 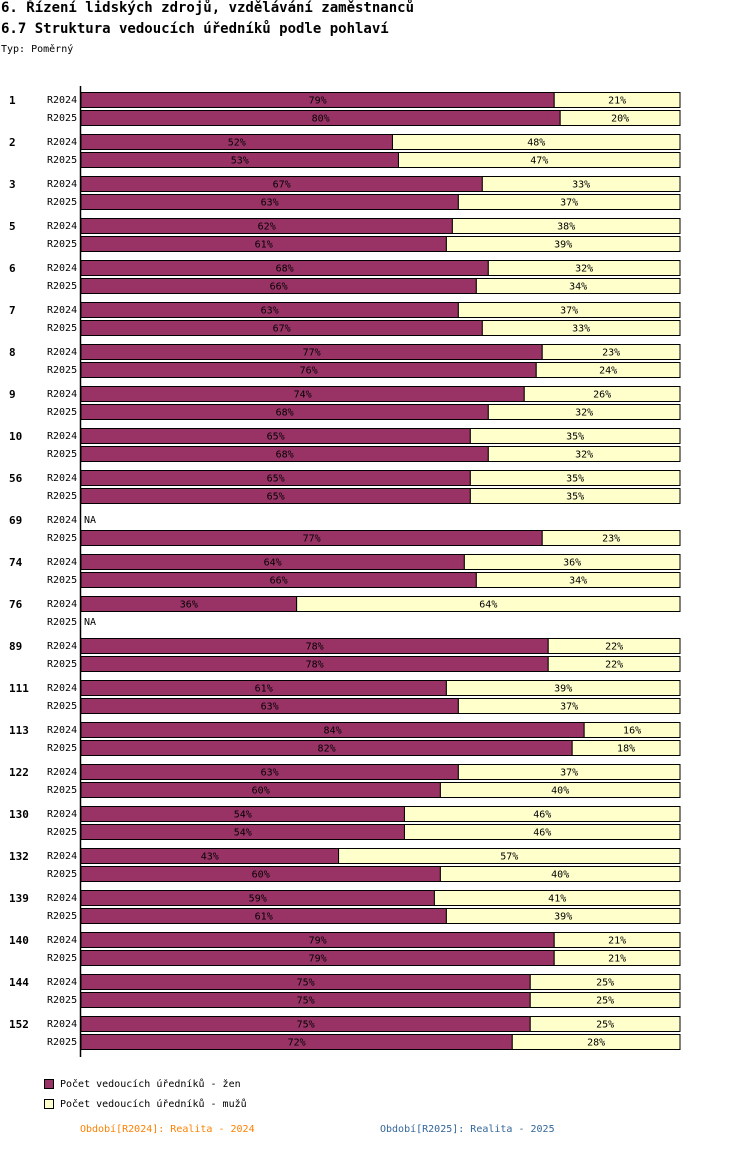 I want to click on group-label: 3, so click(x=12, y=184).